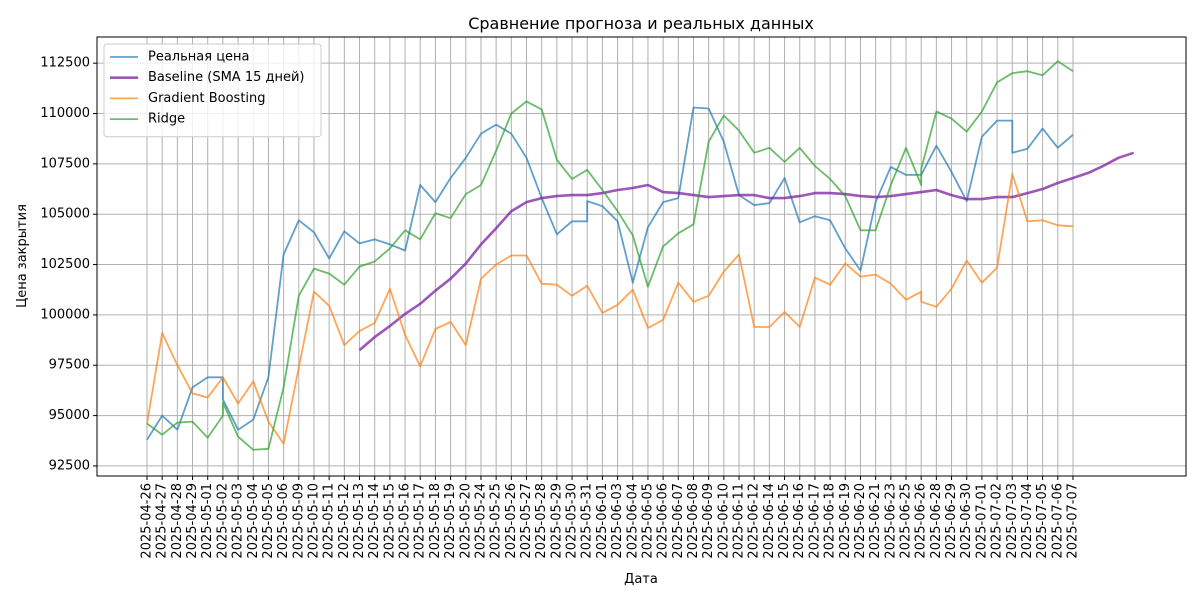  What do you see at coordinates (65, 113) in the screenshot?
I see `y-tick-label: 110000` at bounding box center [65, 113].